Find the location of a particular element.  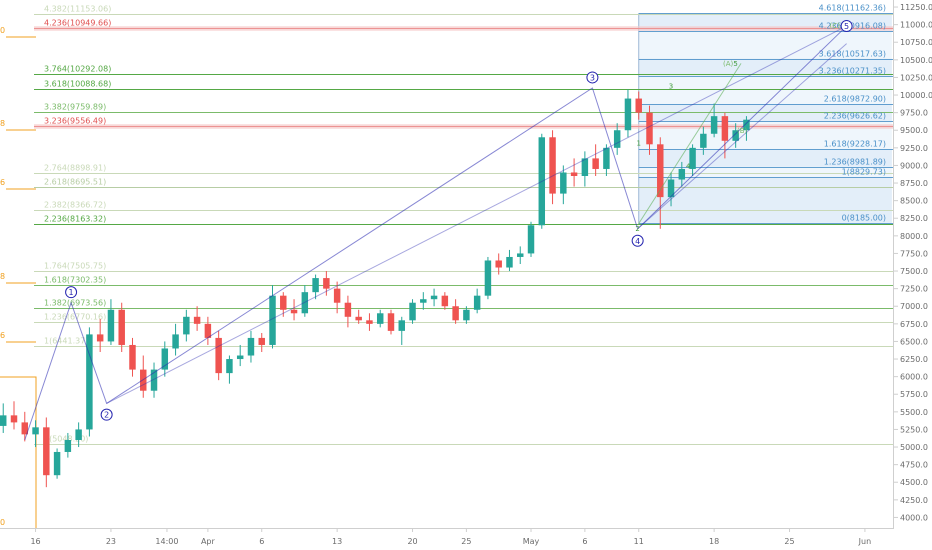

wave-label-small: 5 is located at coordinates (735, 64).